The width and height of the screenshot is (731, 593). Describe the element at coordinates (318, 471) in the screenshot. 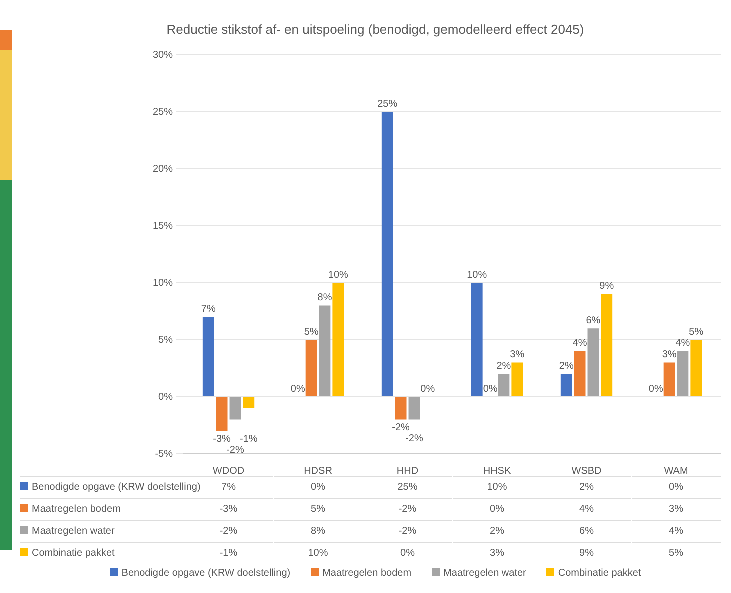

I see `x-tick-label: HDSR` at that location.